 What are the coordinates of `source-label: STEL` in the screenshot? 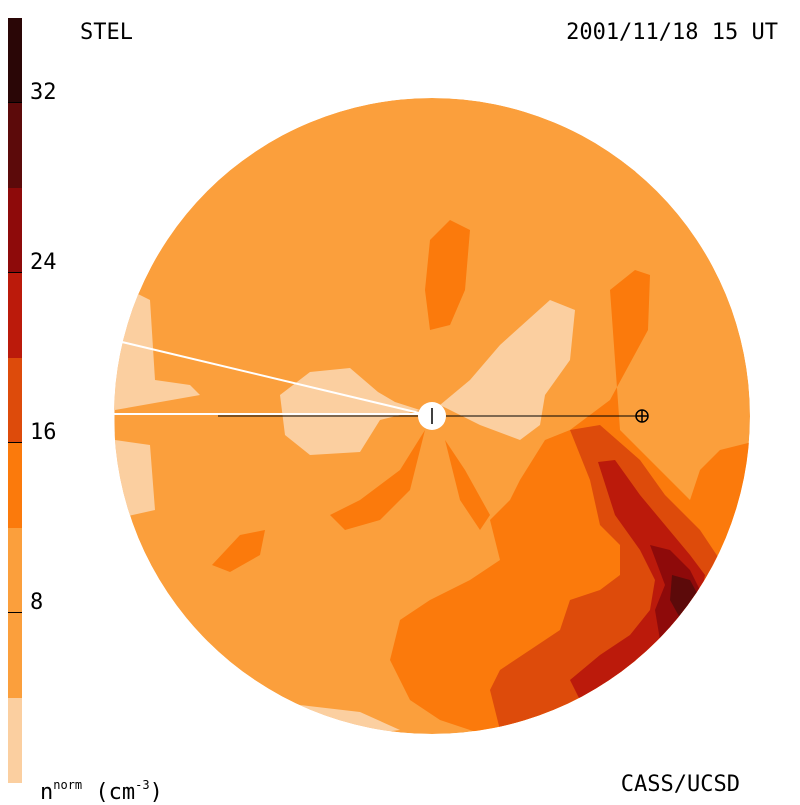 It's located at (106, 32).